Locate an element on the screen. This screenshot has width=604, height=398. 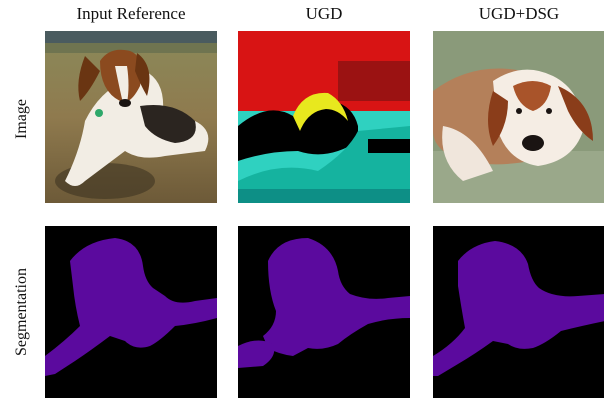
ugd-segmentation is located at coordinates (324, 312).